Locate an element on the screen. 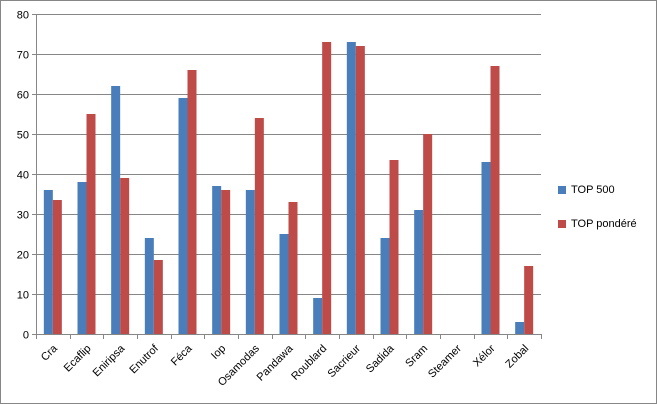  x-tick-label: Iop is located at coordinates (218, 352).